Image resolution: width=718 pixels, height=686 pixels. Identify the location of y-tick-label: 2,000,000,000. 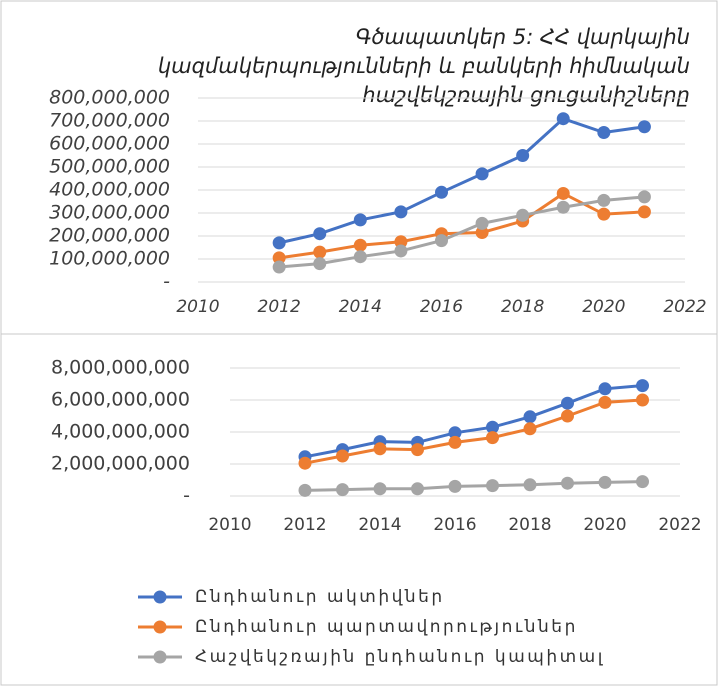
(120, 464).